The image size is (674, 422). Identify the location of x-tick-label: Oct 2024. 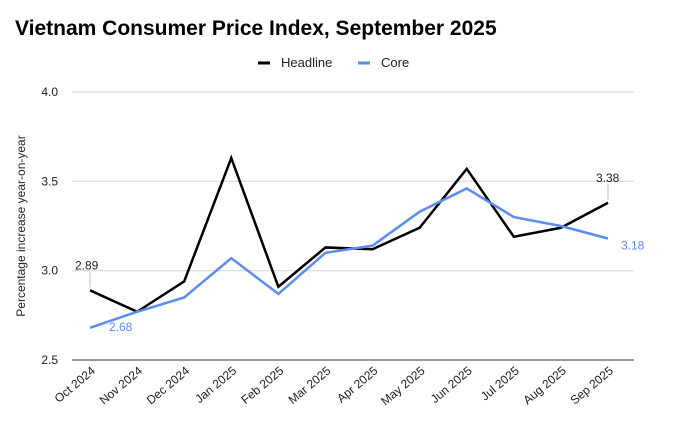
(75, 384).